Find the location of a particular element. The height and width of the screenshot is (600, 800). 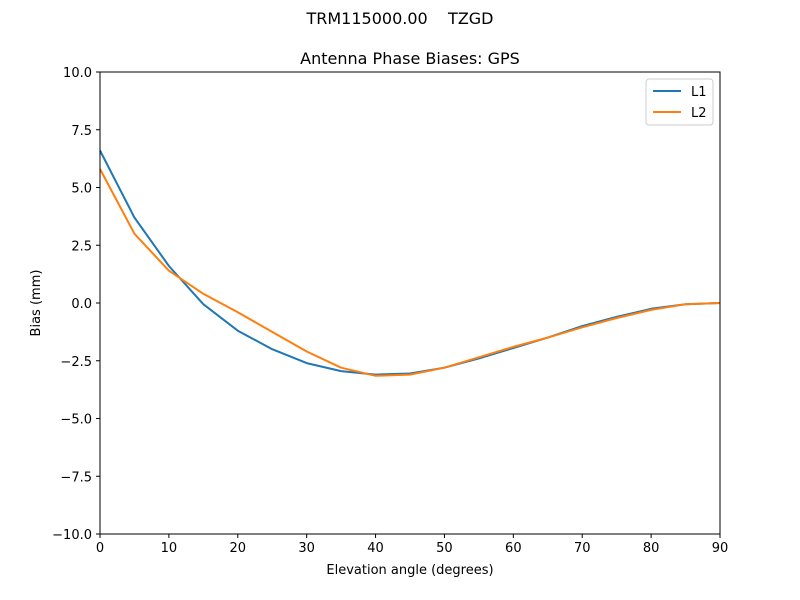

x-tick-label: 0 is located at coordinates (100, 548).